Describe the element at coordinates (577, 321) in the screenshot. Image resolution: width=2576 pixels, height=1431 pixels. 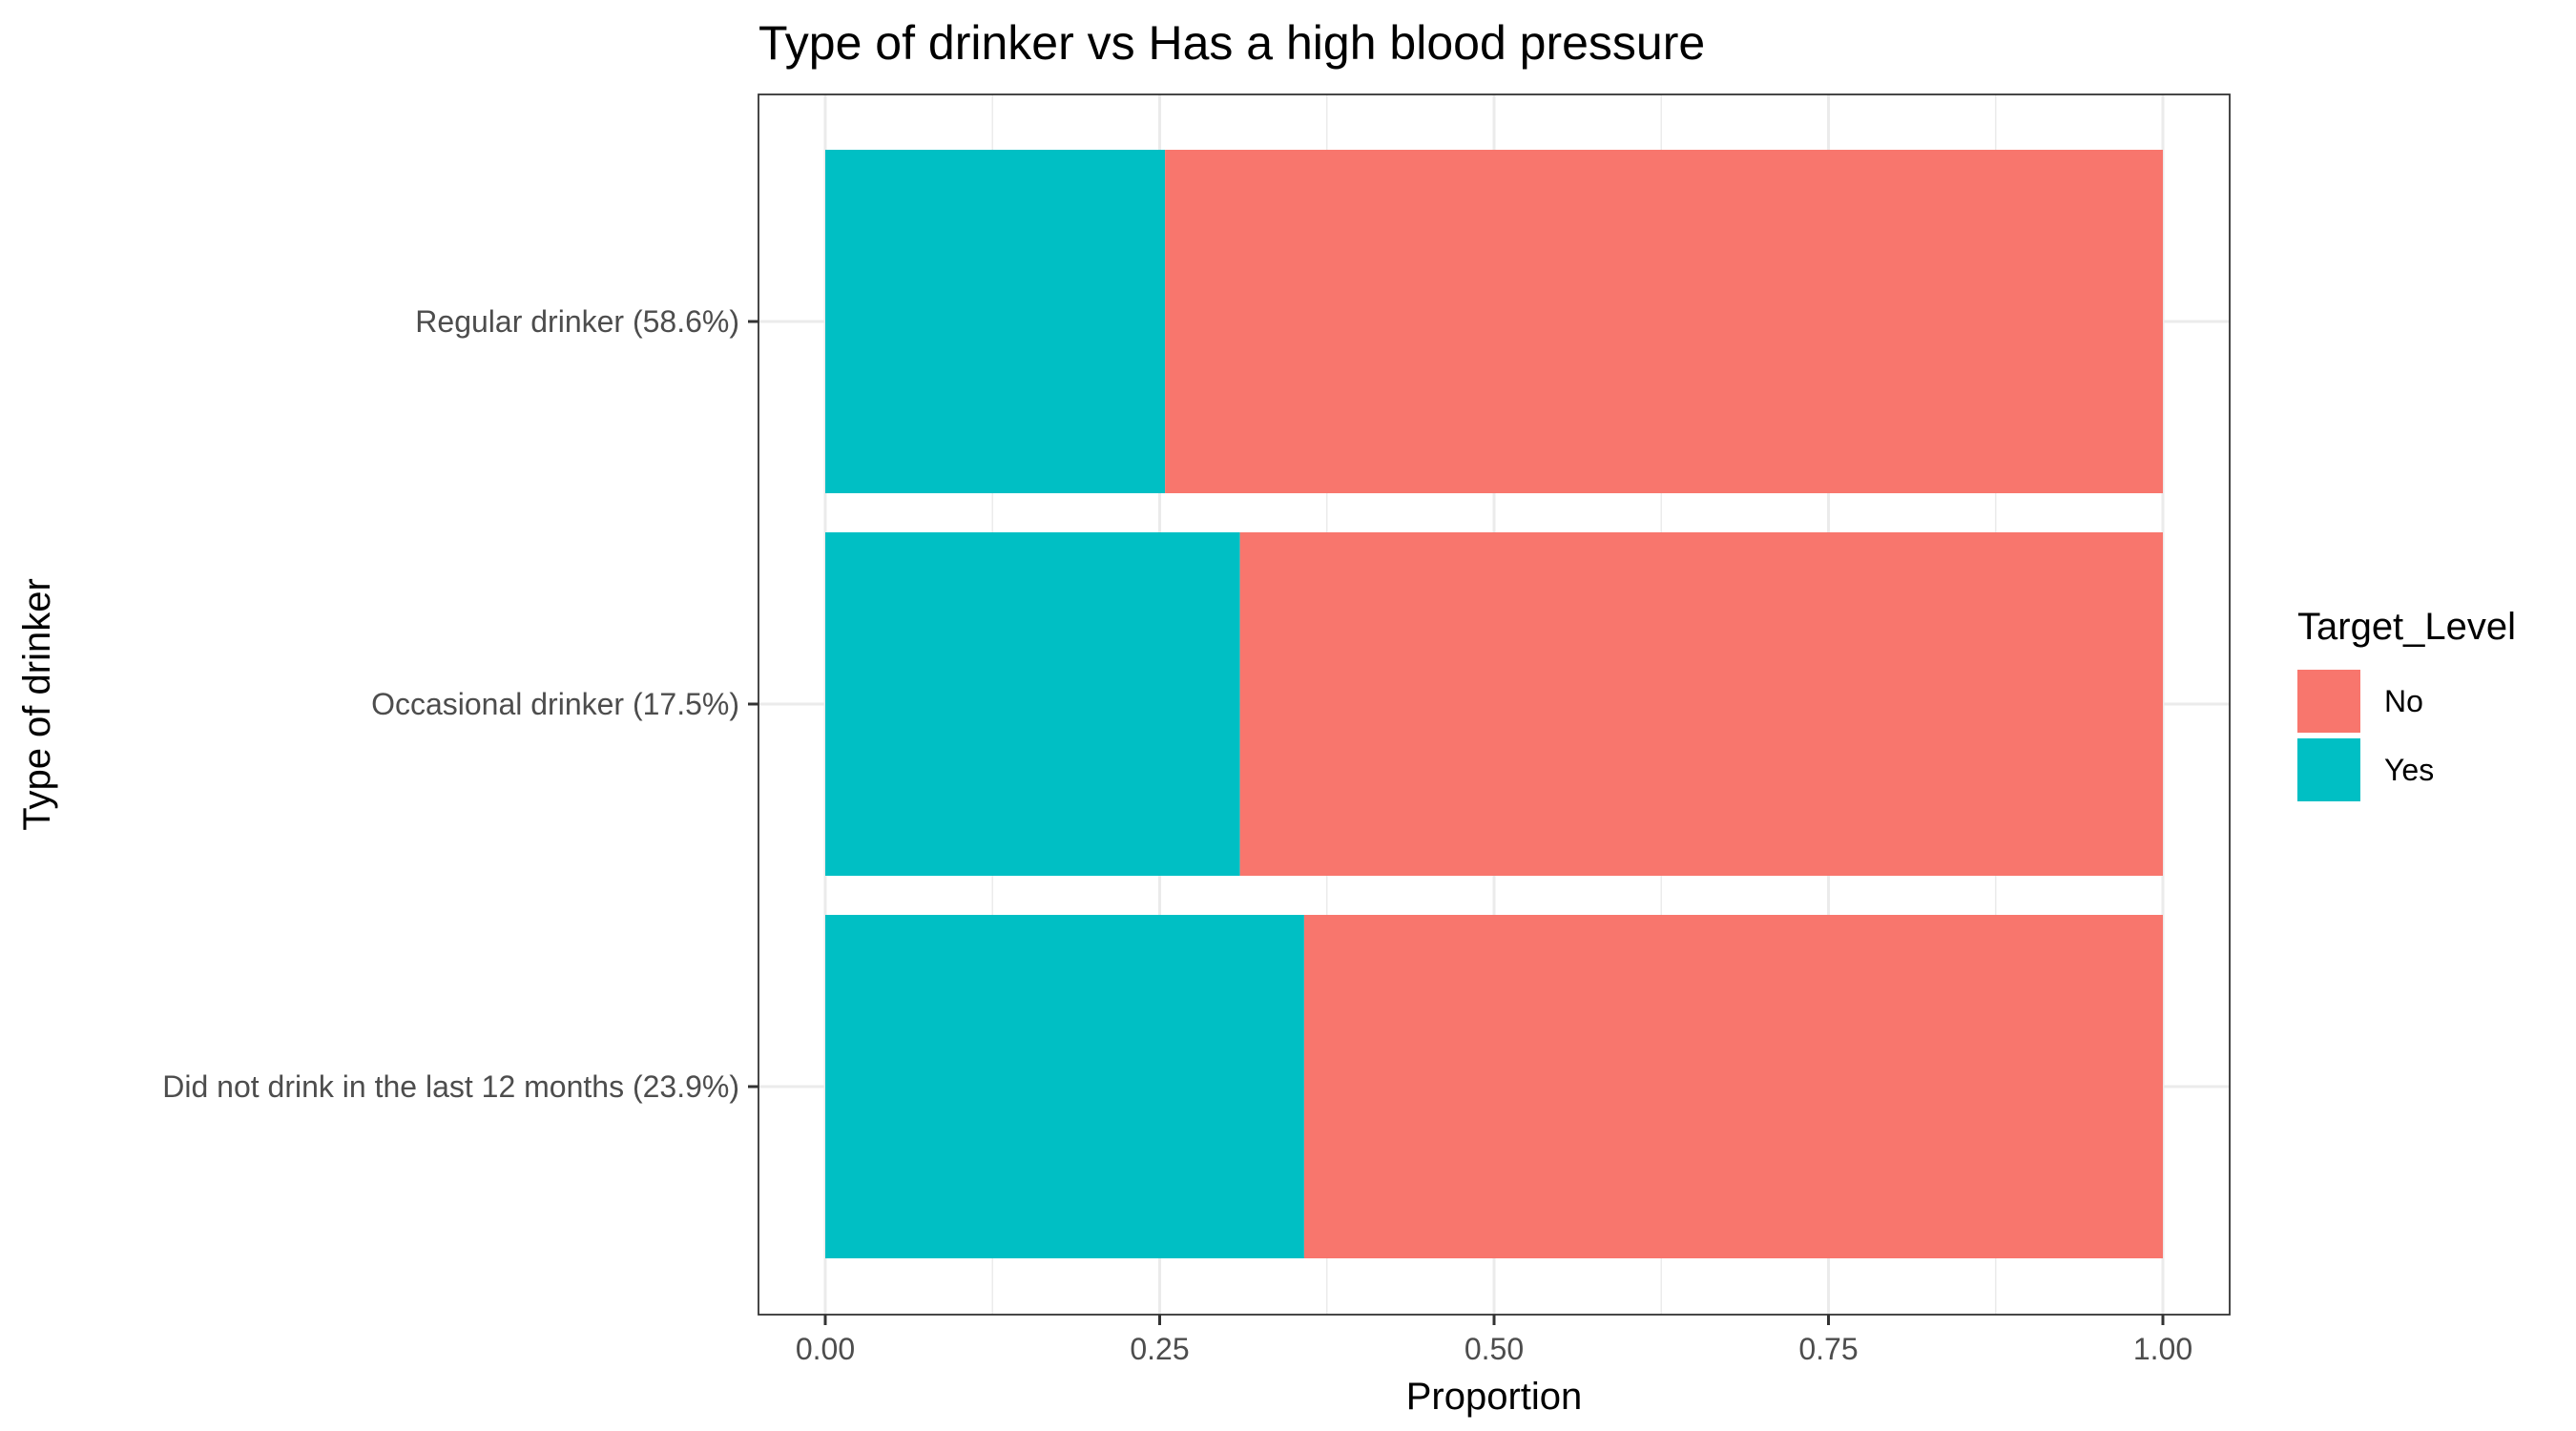
I see `y-tick-label: Regular drinker (58.6%)` at that location.